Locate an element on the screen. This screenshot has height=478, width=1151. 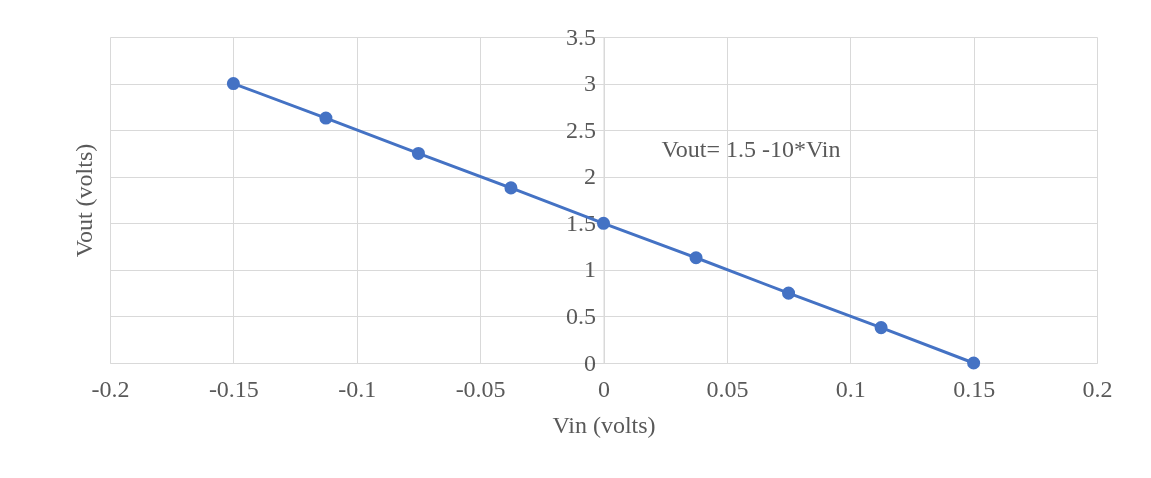
x-tick-label: -0.15 is located at coordinates (233, 388).